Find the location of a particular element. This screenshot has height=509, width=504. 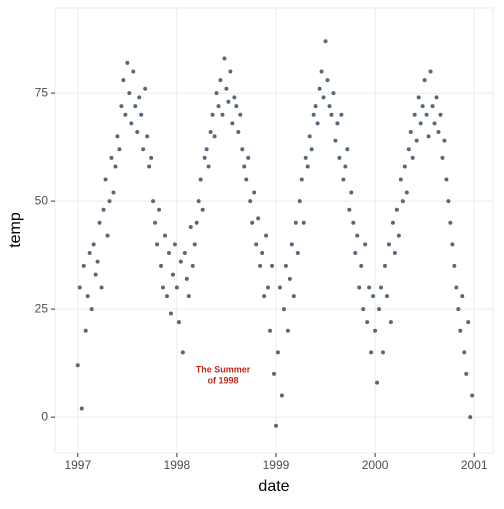

y-tick-label: 75 is located at coordinates (42, 92).